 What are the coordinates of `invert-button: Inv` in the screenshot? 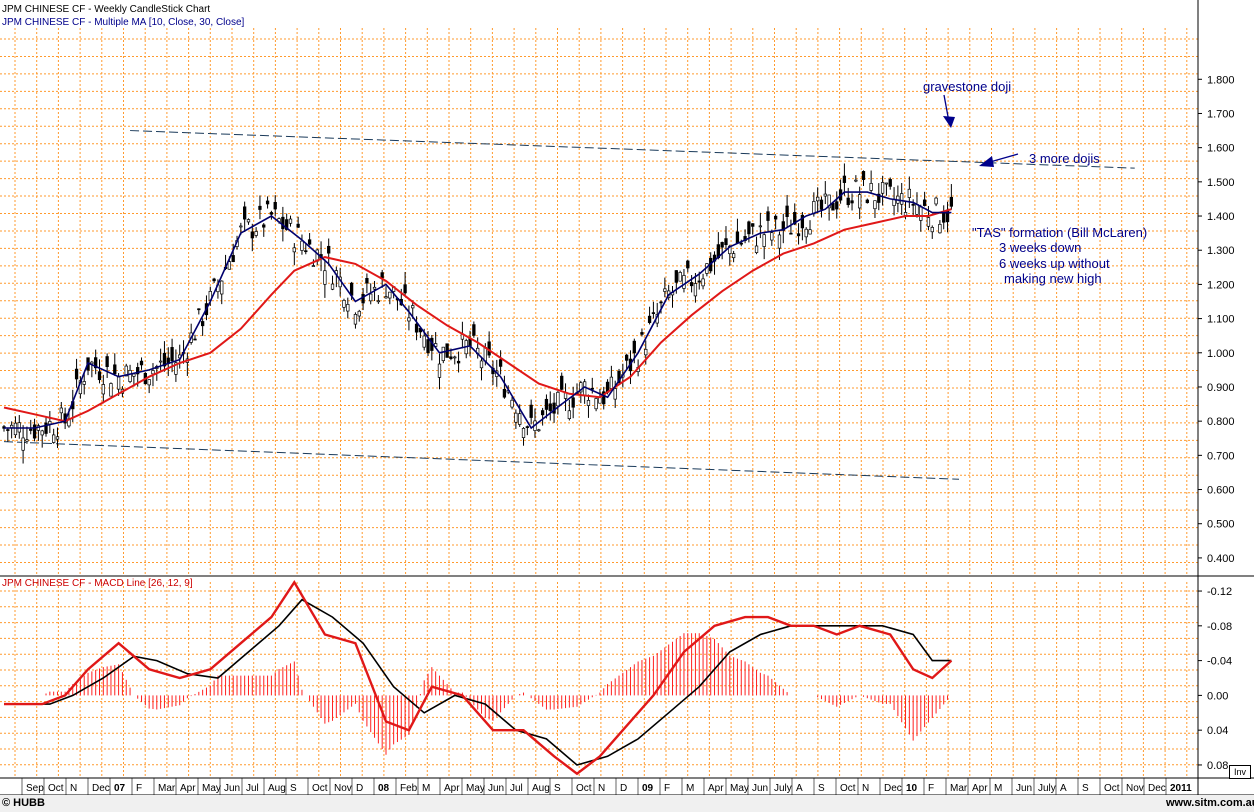 It's located at (1240, 772).